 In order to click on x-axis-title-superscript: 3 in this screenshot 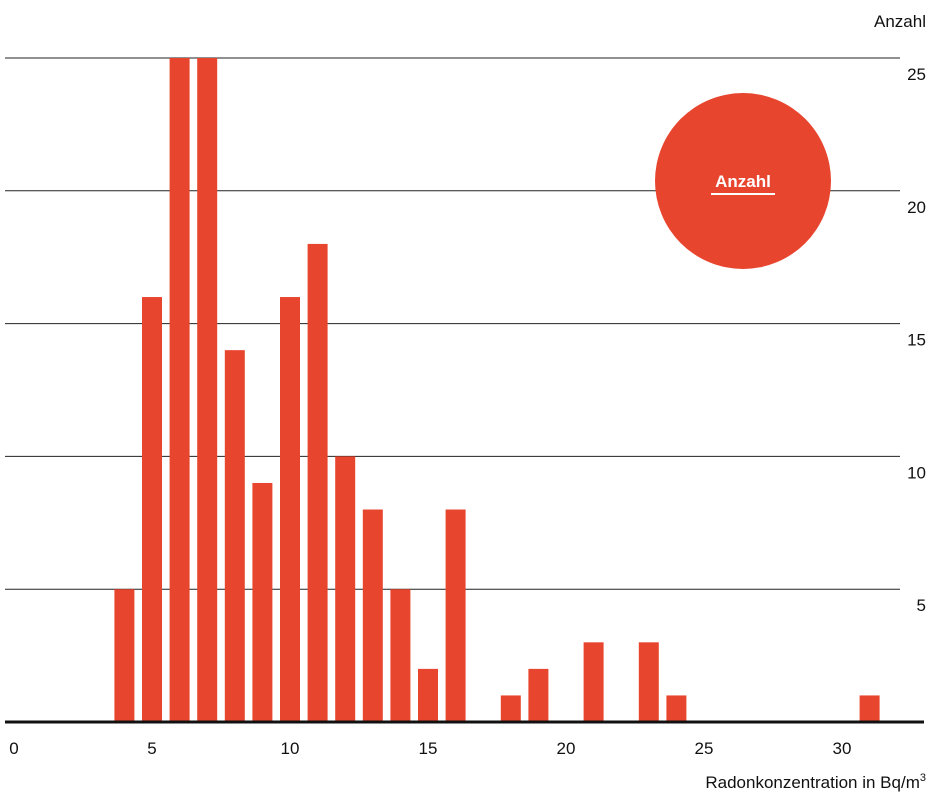, I will do `click(923, 778)`.